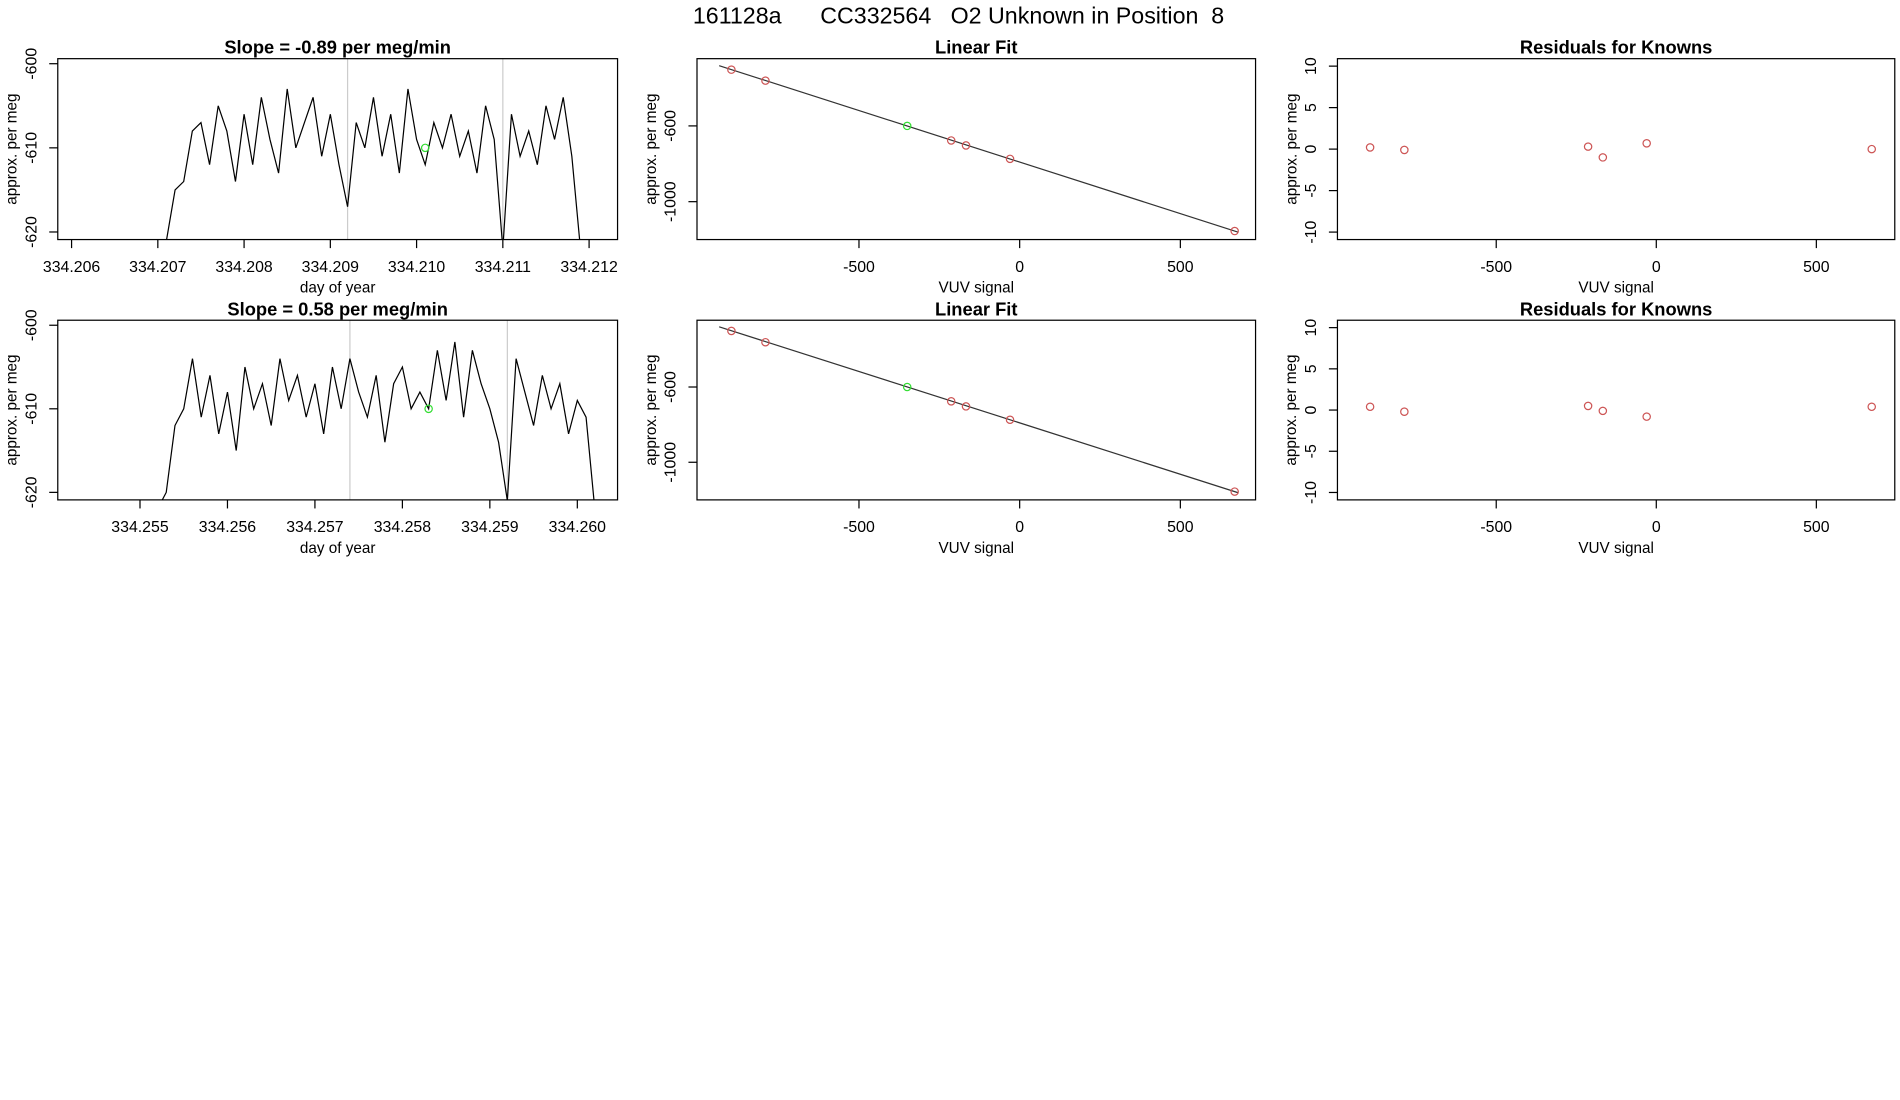 The width and height of the screenshot is (1900, 1100). I want to click on x-tick-label: 334.210, so click(417, 267).